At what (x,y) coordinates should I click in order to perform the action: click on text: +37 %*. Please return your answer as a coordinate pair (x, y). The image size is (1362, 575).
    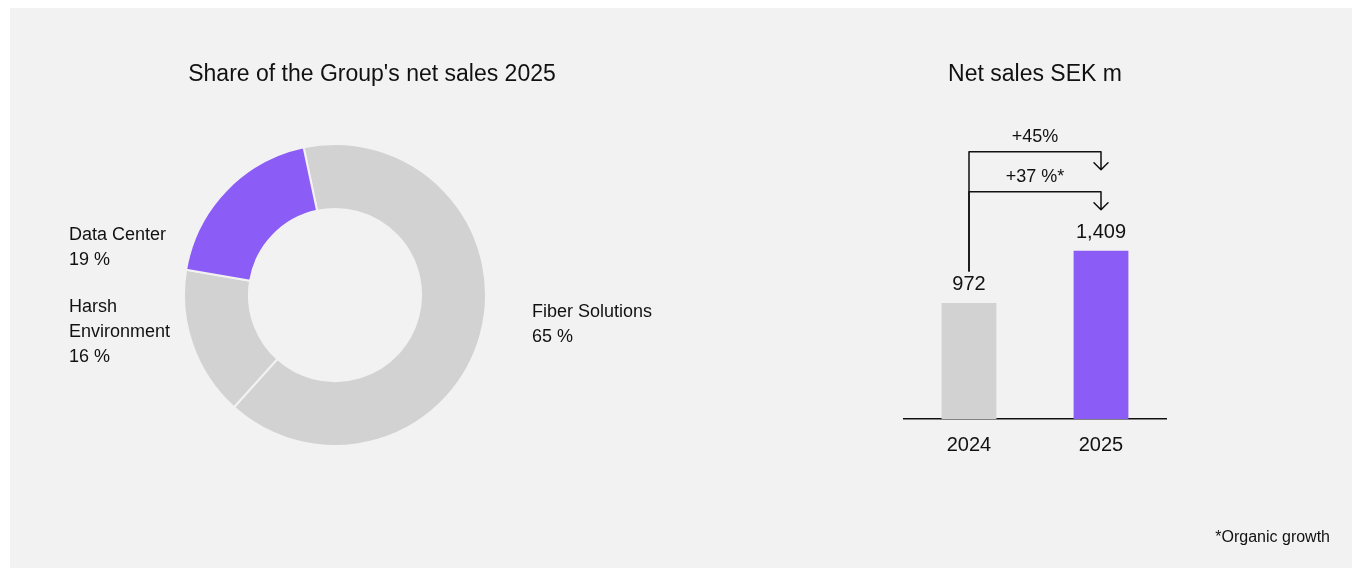
    Looking at the image, I should click on (1035, 175).